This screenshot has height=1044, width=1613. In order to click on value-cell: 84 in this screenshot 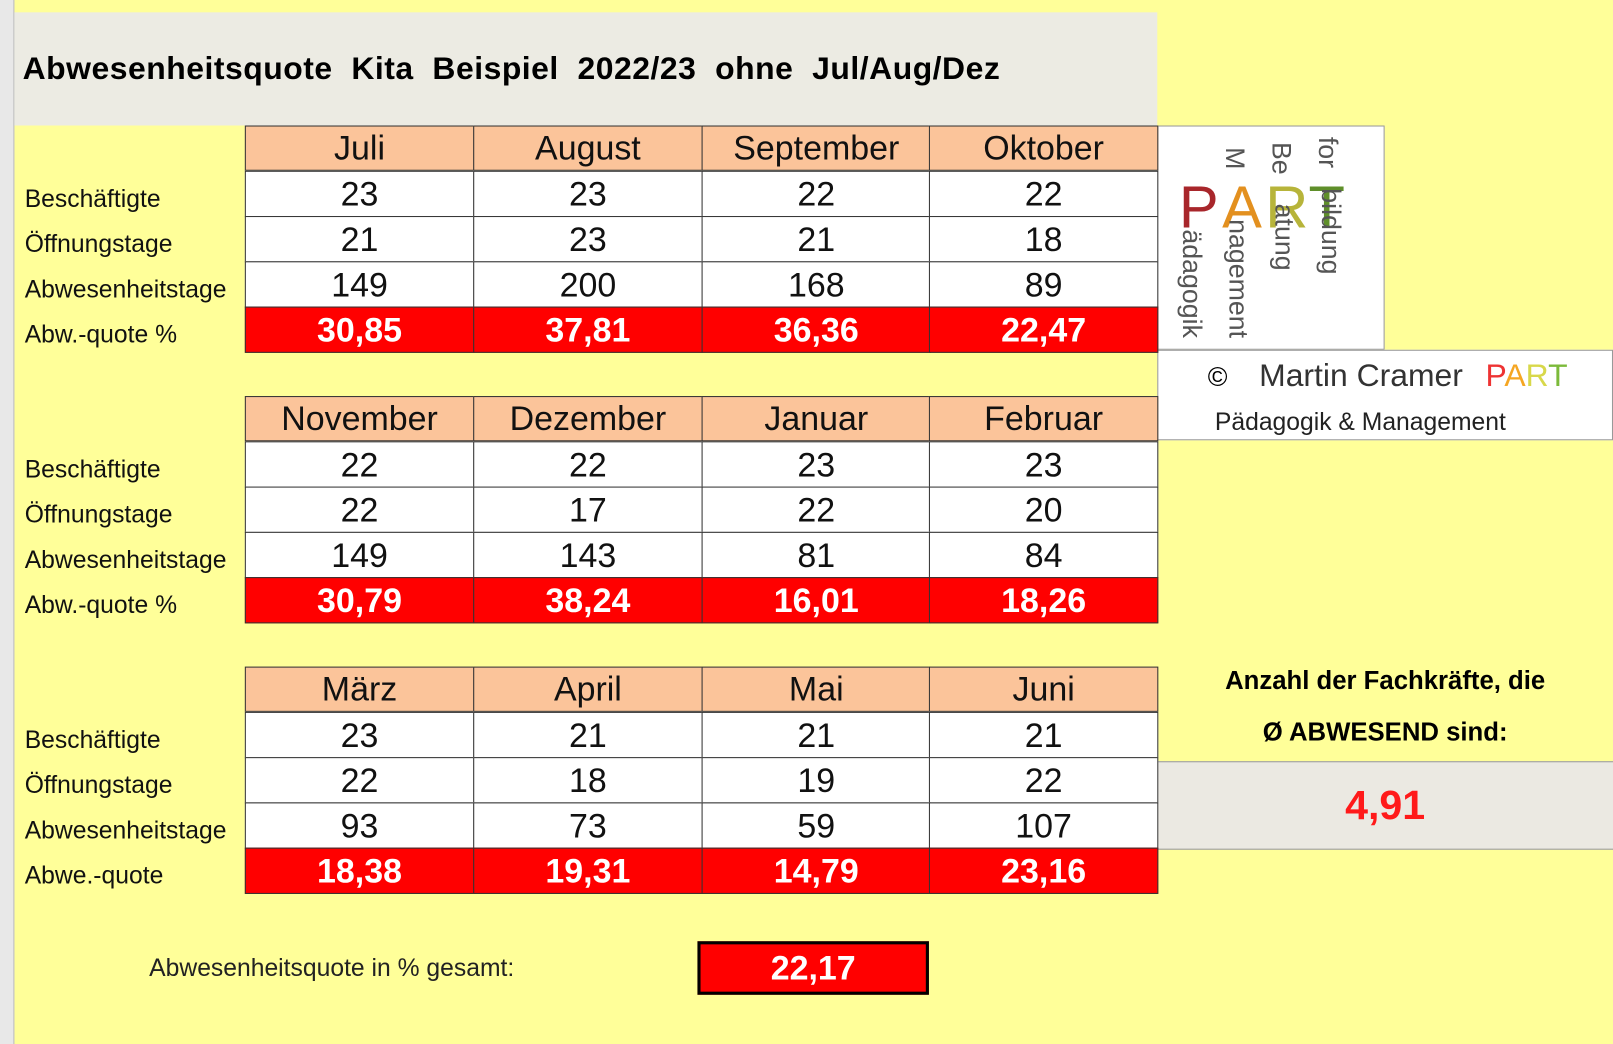, I will do `click(1043, 555)`.